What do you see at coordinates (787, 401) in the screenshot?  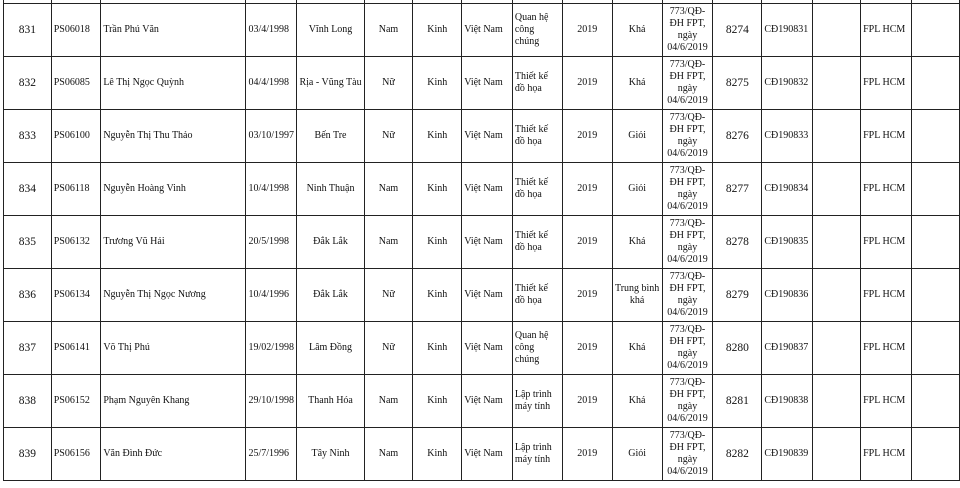 I see `cell-cert: CĐ190838` at bounding box center [787, 401].